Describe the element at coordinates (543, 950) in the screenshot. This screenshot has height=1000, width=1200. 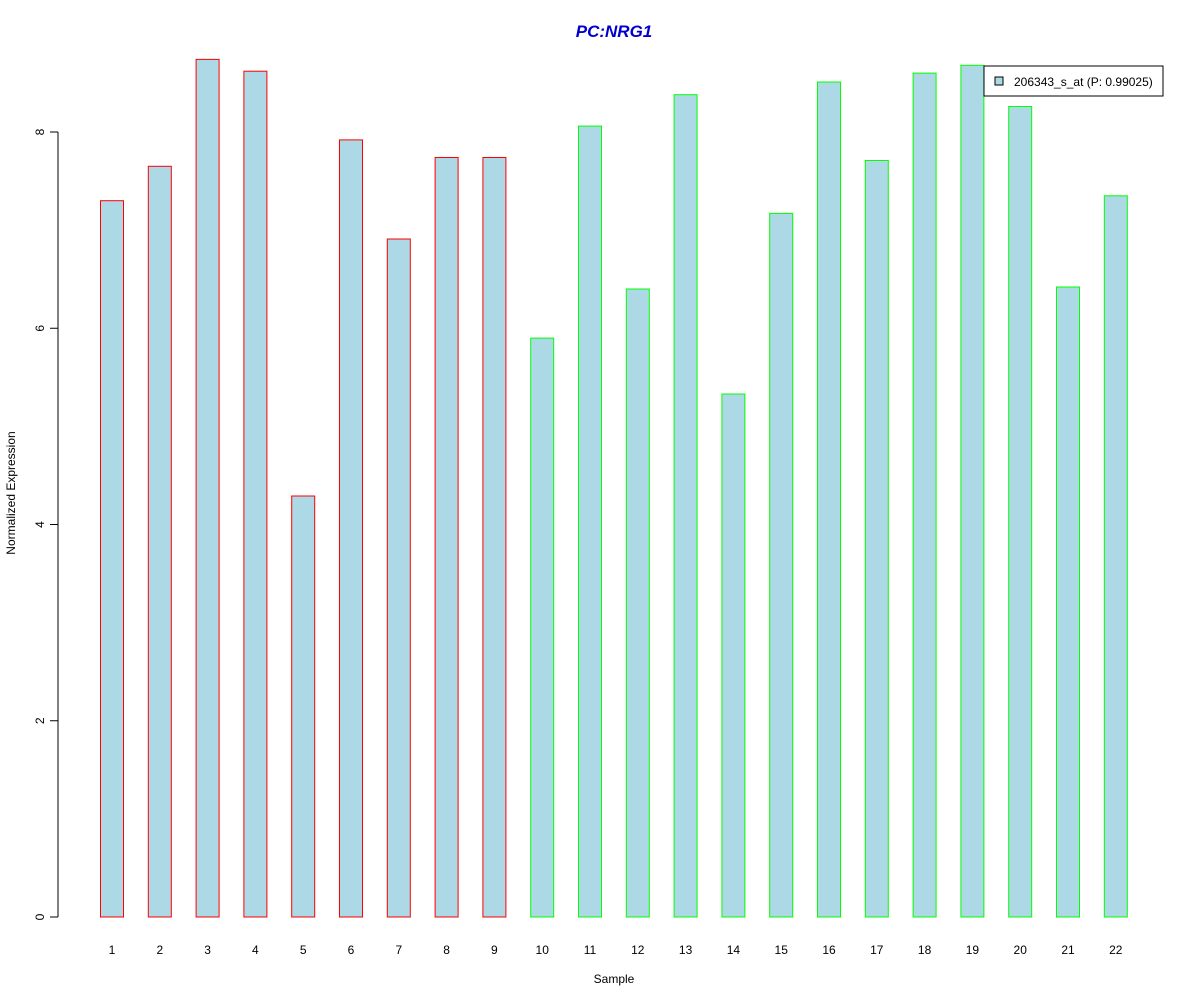
I see `x-tick-label: 10` at that location.